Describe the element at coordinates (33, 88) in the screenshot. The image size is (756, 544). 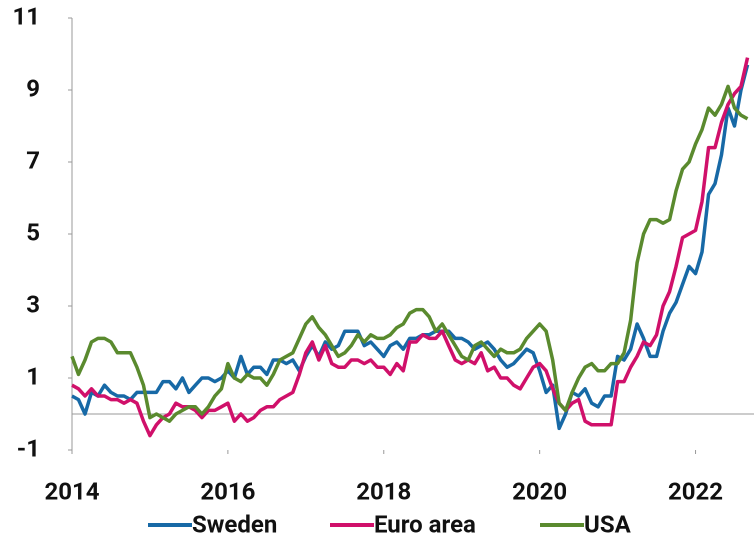
I see `y-tick-label: 9` at that location.